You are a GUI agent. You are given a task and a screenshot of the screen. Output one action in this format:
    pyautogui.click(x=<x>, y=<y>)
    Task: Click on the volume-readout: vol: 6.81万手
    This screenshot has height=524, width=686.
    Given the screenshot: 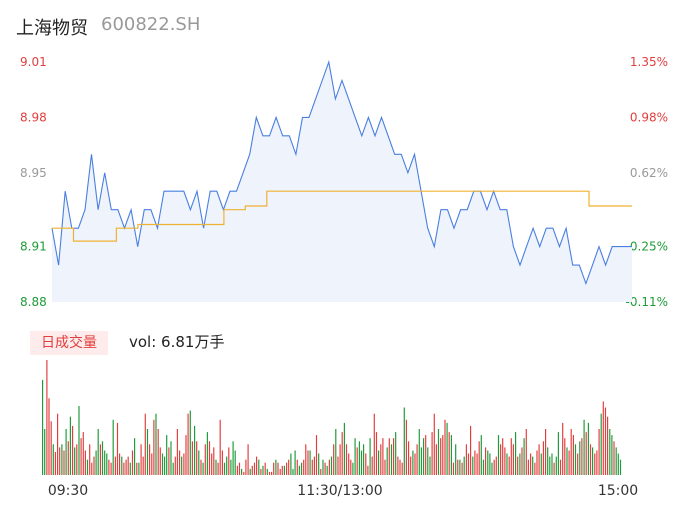 What is the action you would take?
    pyautogui.click(x=177, y=342)
    